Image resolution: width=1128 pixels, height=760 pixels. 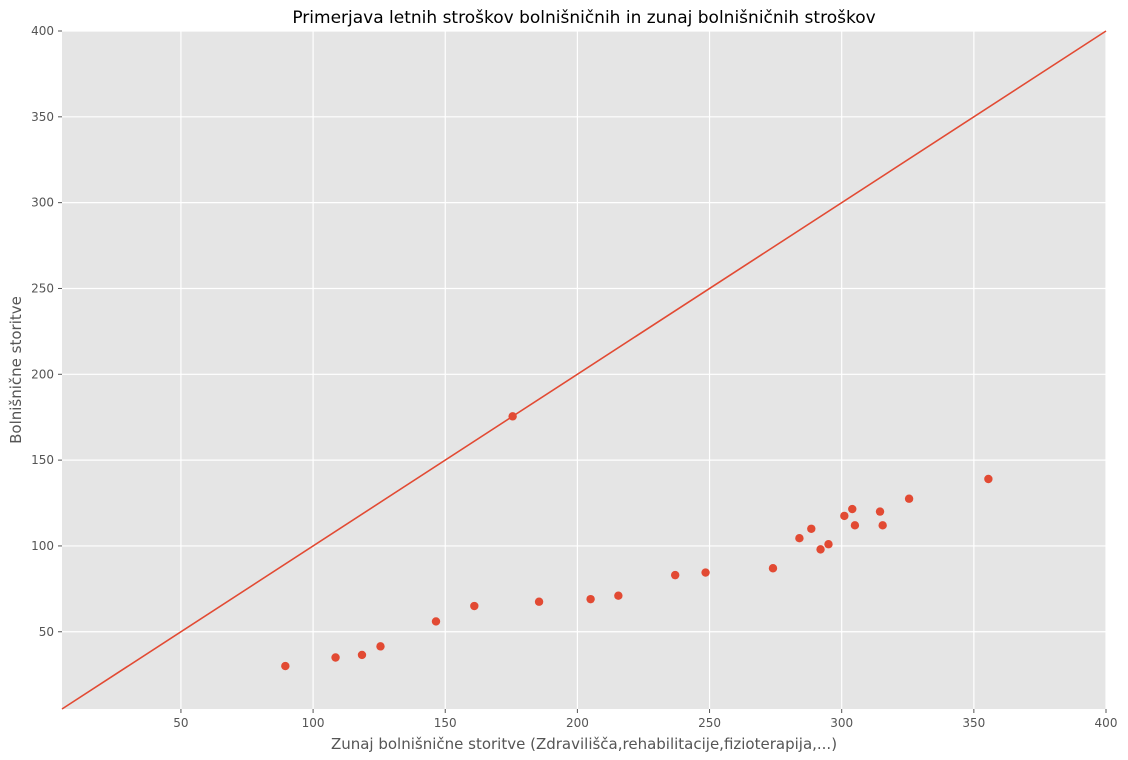 I want to click on y-tick-label: 150, so click(x=42, y=460).